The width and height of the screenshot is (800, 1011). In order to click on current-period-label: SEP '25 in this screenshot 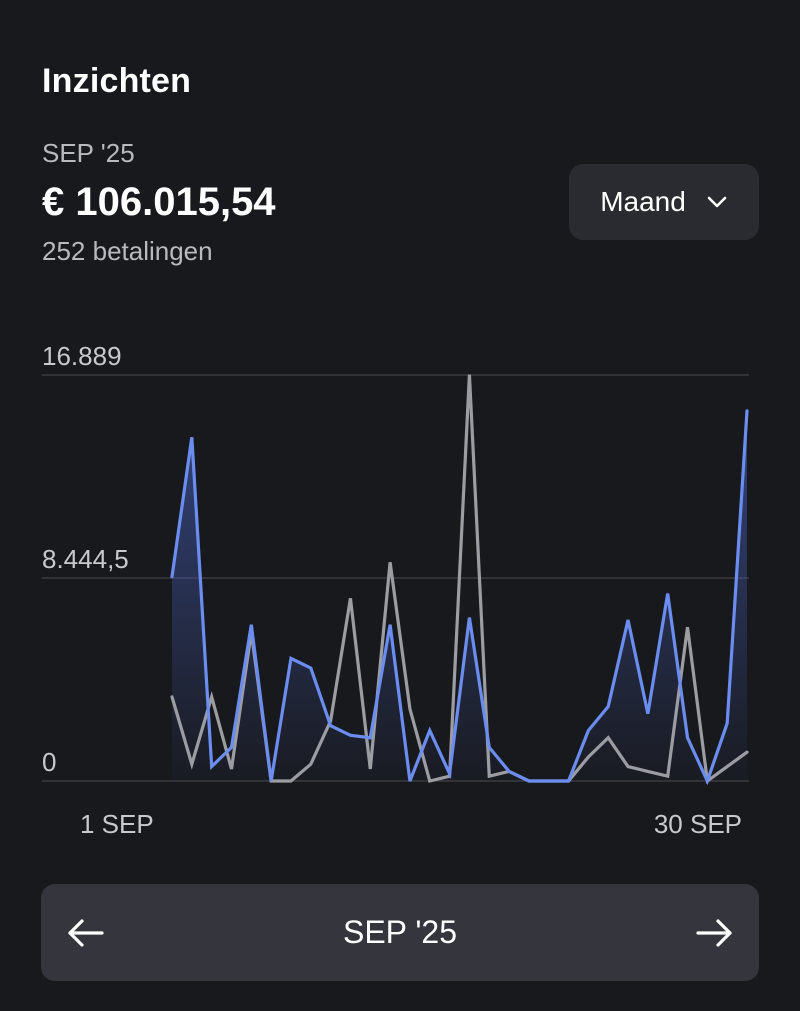, I will do `click(400, 932)`.